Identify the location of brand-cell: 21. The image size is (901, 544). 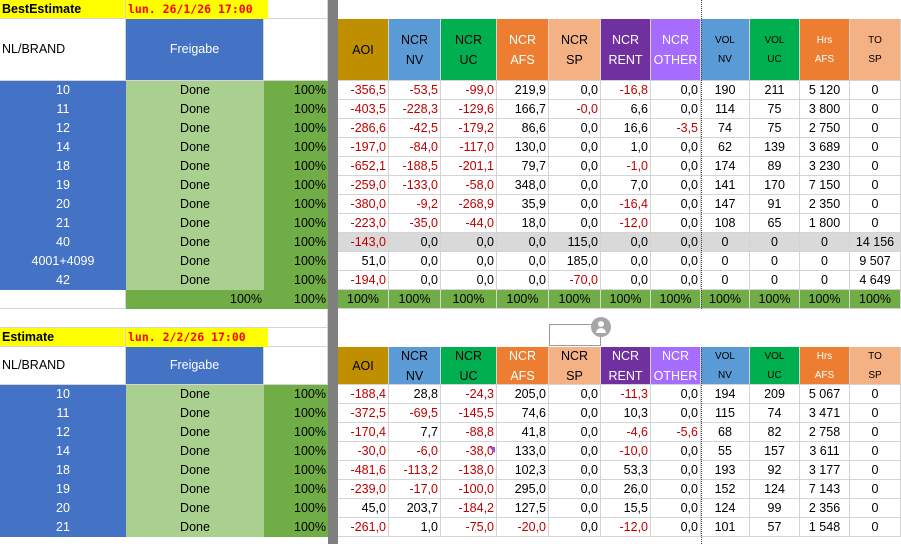
(63, 223).